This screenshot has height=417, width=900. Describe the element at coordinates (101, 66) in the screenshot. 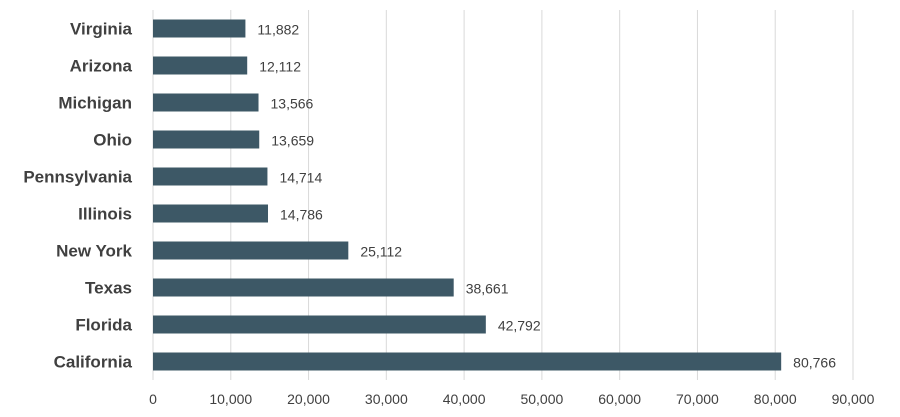

I see `category-label: Arizona` at that location.